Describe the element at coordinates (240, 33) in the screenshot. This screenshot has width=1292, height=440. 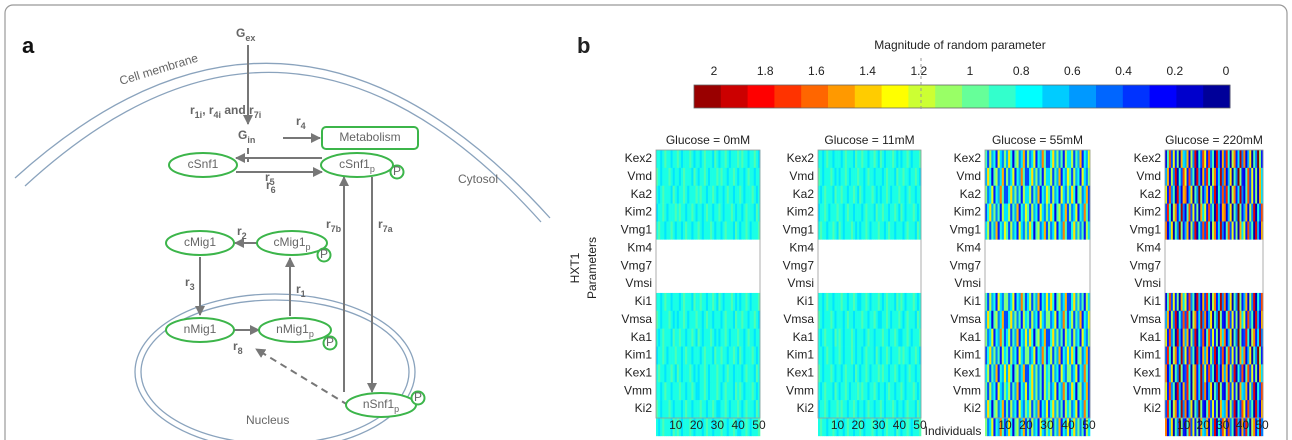
I see `label-text: G` at that location.